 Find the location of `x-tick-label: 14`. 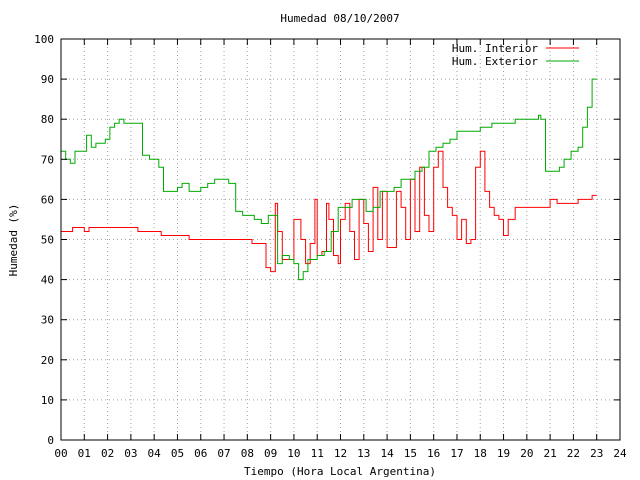

x-tick-label: 14 is located at coordinates (387, 453).